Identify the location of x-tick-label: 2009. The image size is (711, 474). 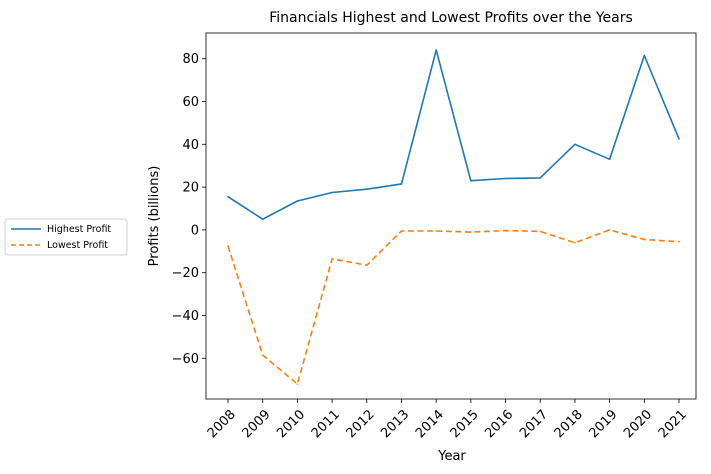
(257, 424).